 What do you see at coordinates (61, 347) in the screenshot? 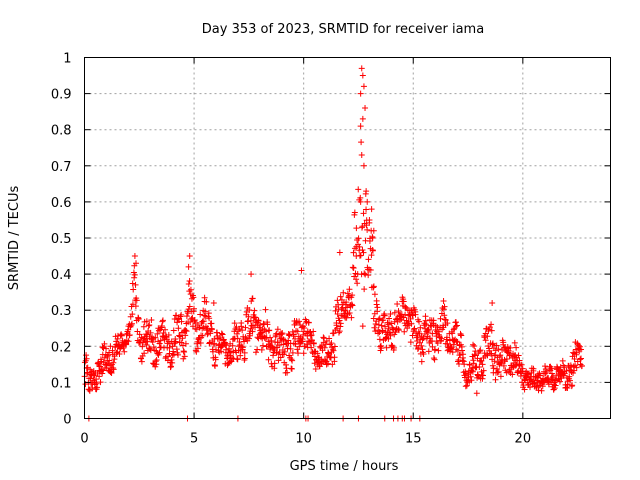
I see `y-tick-label: 0.2` at bounding box center [61, 347].